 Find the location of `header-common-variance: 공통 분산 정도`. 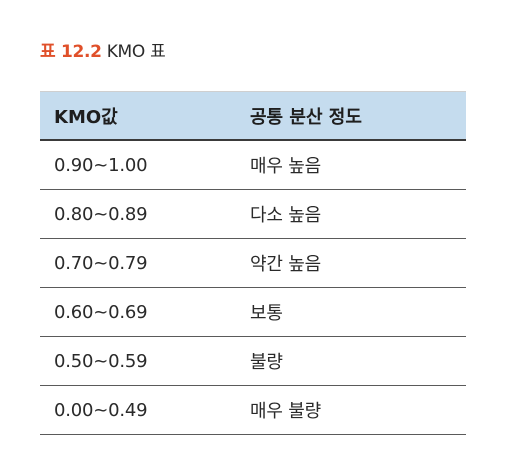

header-common-variance: 공통 분산 정도 is located at coordinates (306, 117).